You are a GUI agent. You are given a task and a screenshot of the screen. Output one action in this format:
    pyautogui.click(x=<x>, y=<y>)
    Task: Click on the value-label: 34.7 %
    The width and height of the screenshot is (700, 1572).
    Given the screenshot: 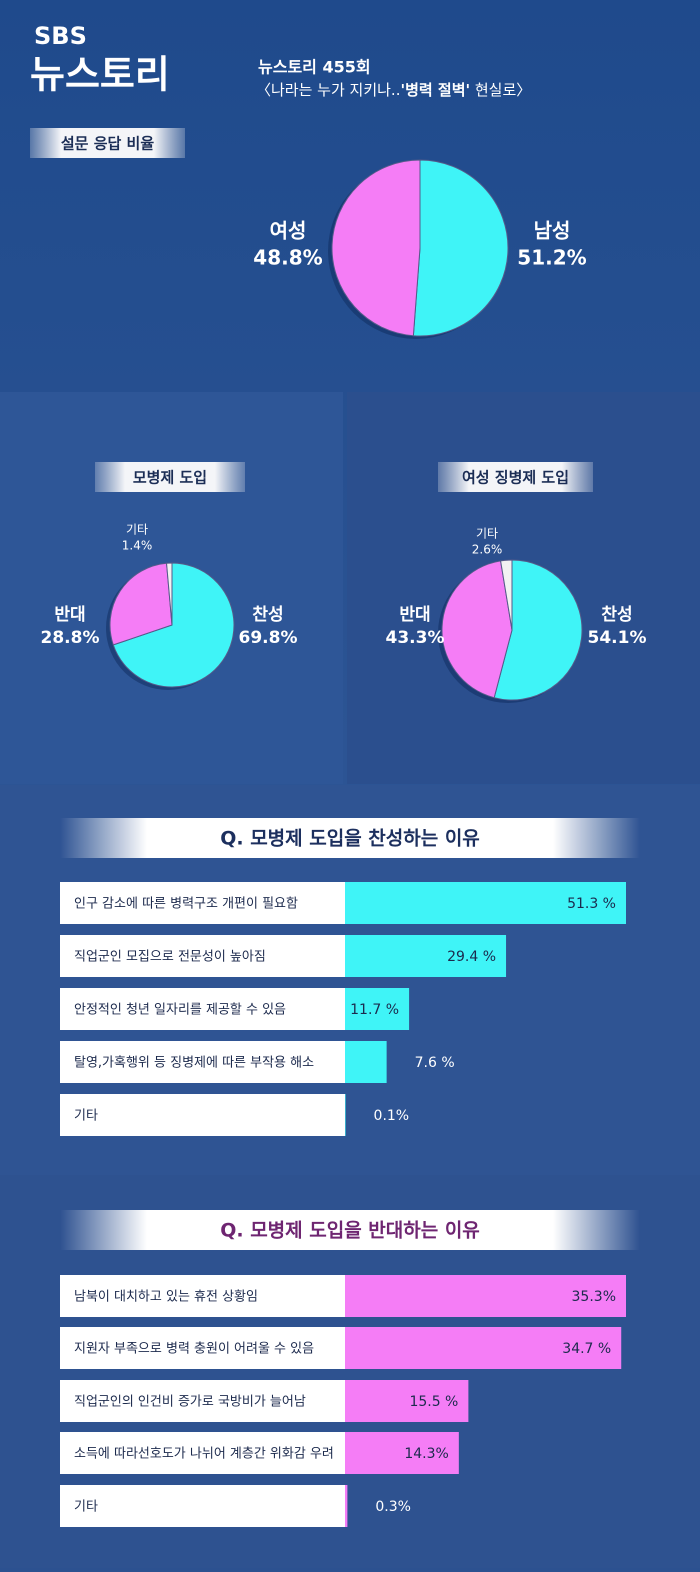 What is the action you would take?
    pyautogui.click(x=586, y=1349)
    